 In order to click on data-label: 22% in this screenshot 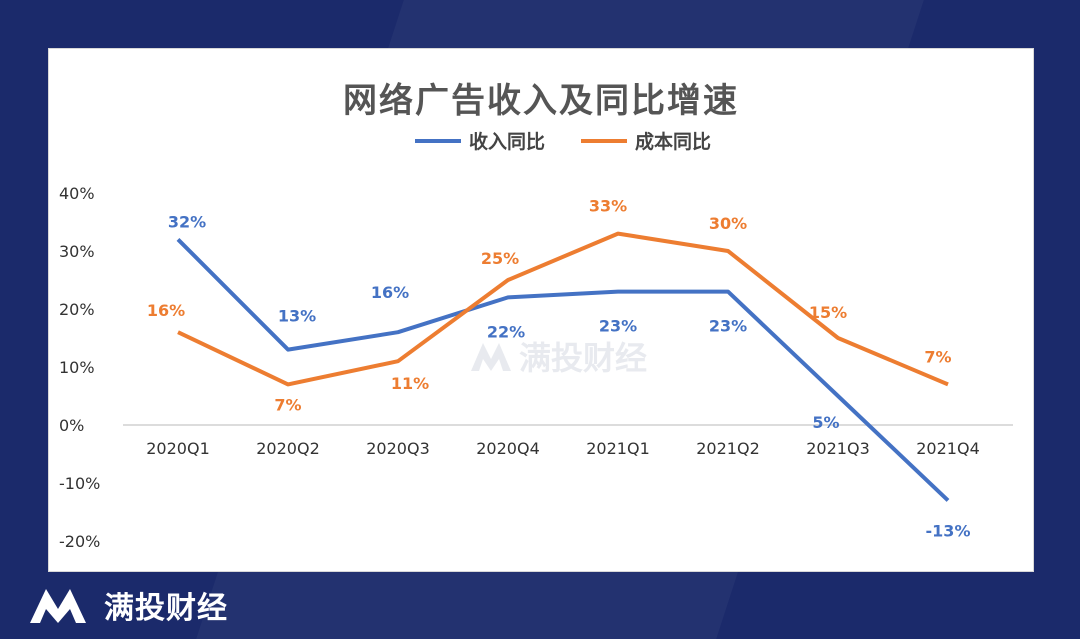, I will do `click(506, 331)`.